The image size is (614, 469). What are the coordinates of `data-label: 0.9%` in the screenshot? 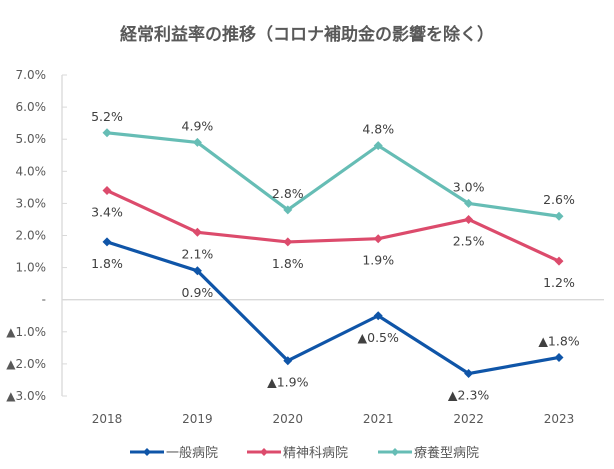 It's located at (198, 292).